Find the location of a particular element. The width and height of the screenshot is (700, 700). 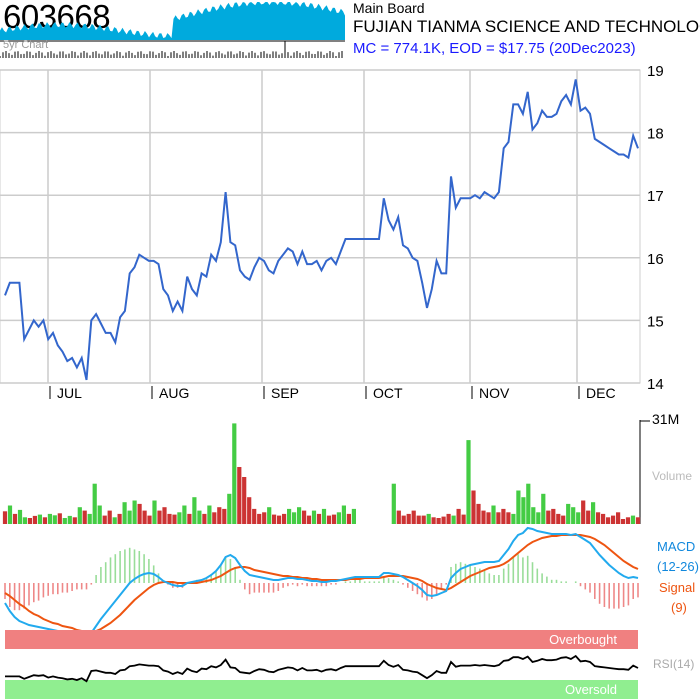

volume-panel is located at coordinates (326, 472).